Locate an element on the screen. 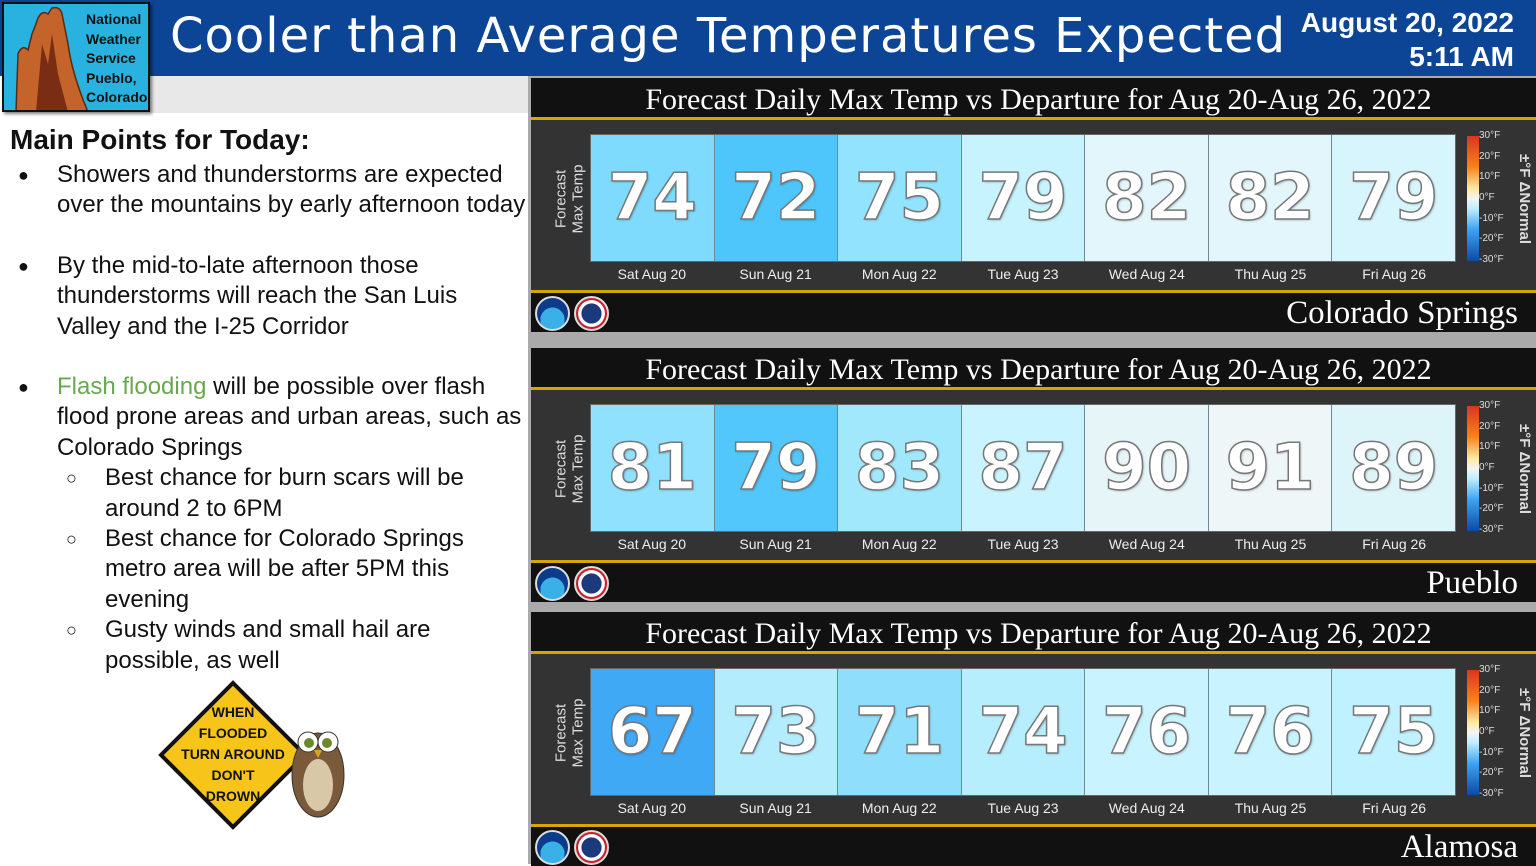  svg-text: DROWN is located at coordinates (233, 796).